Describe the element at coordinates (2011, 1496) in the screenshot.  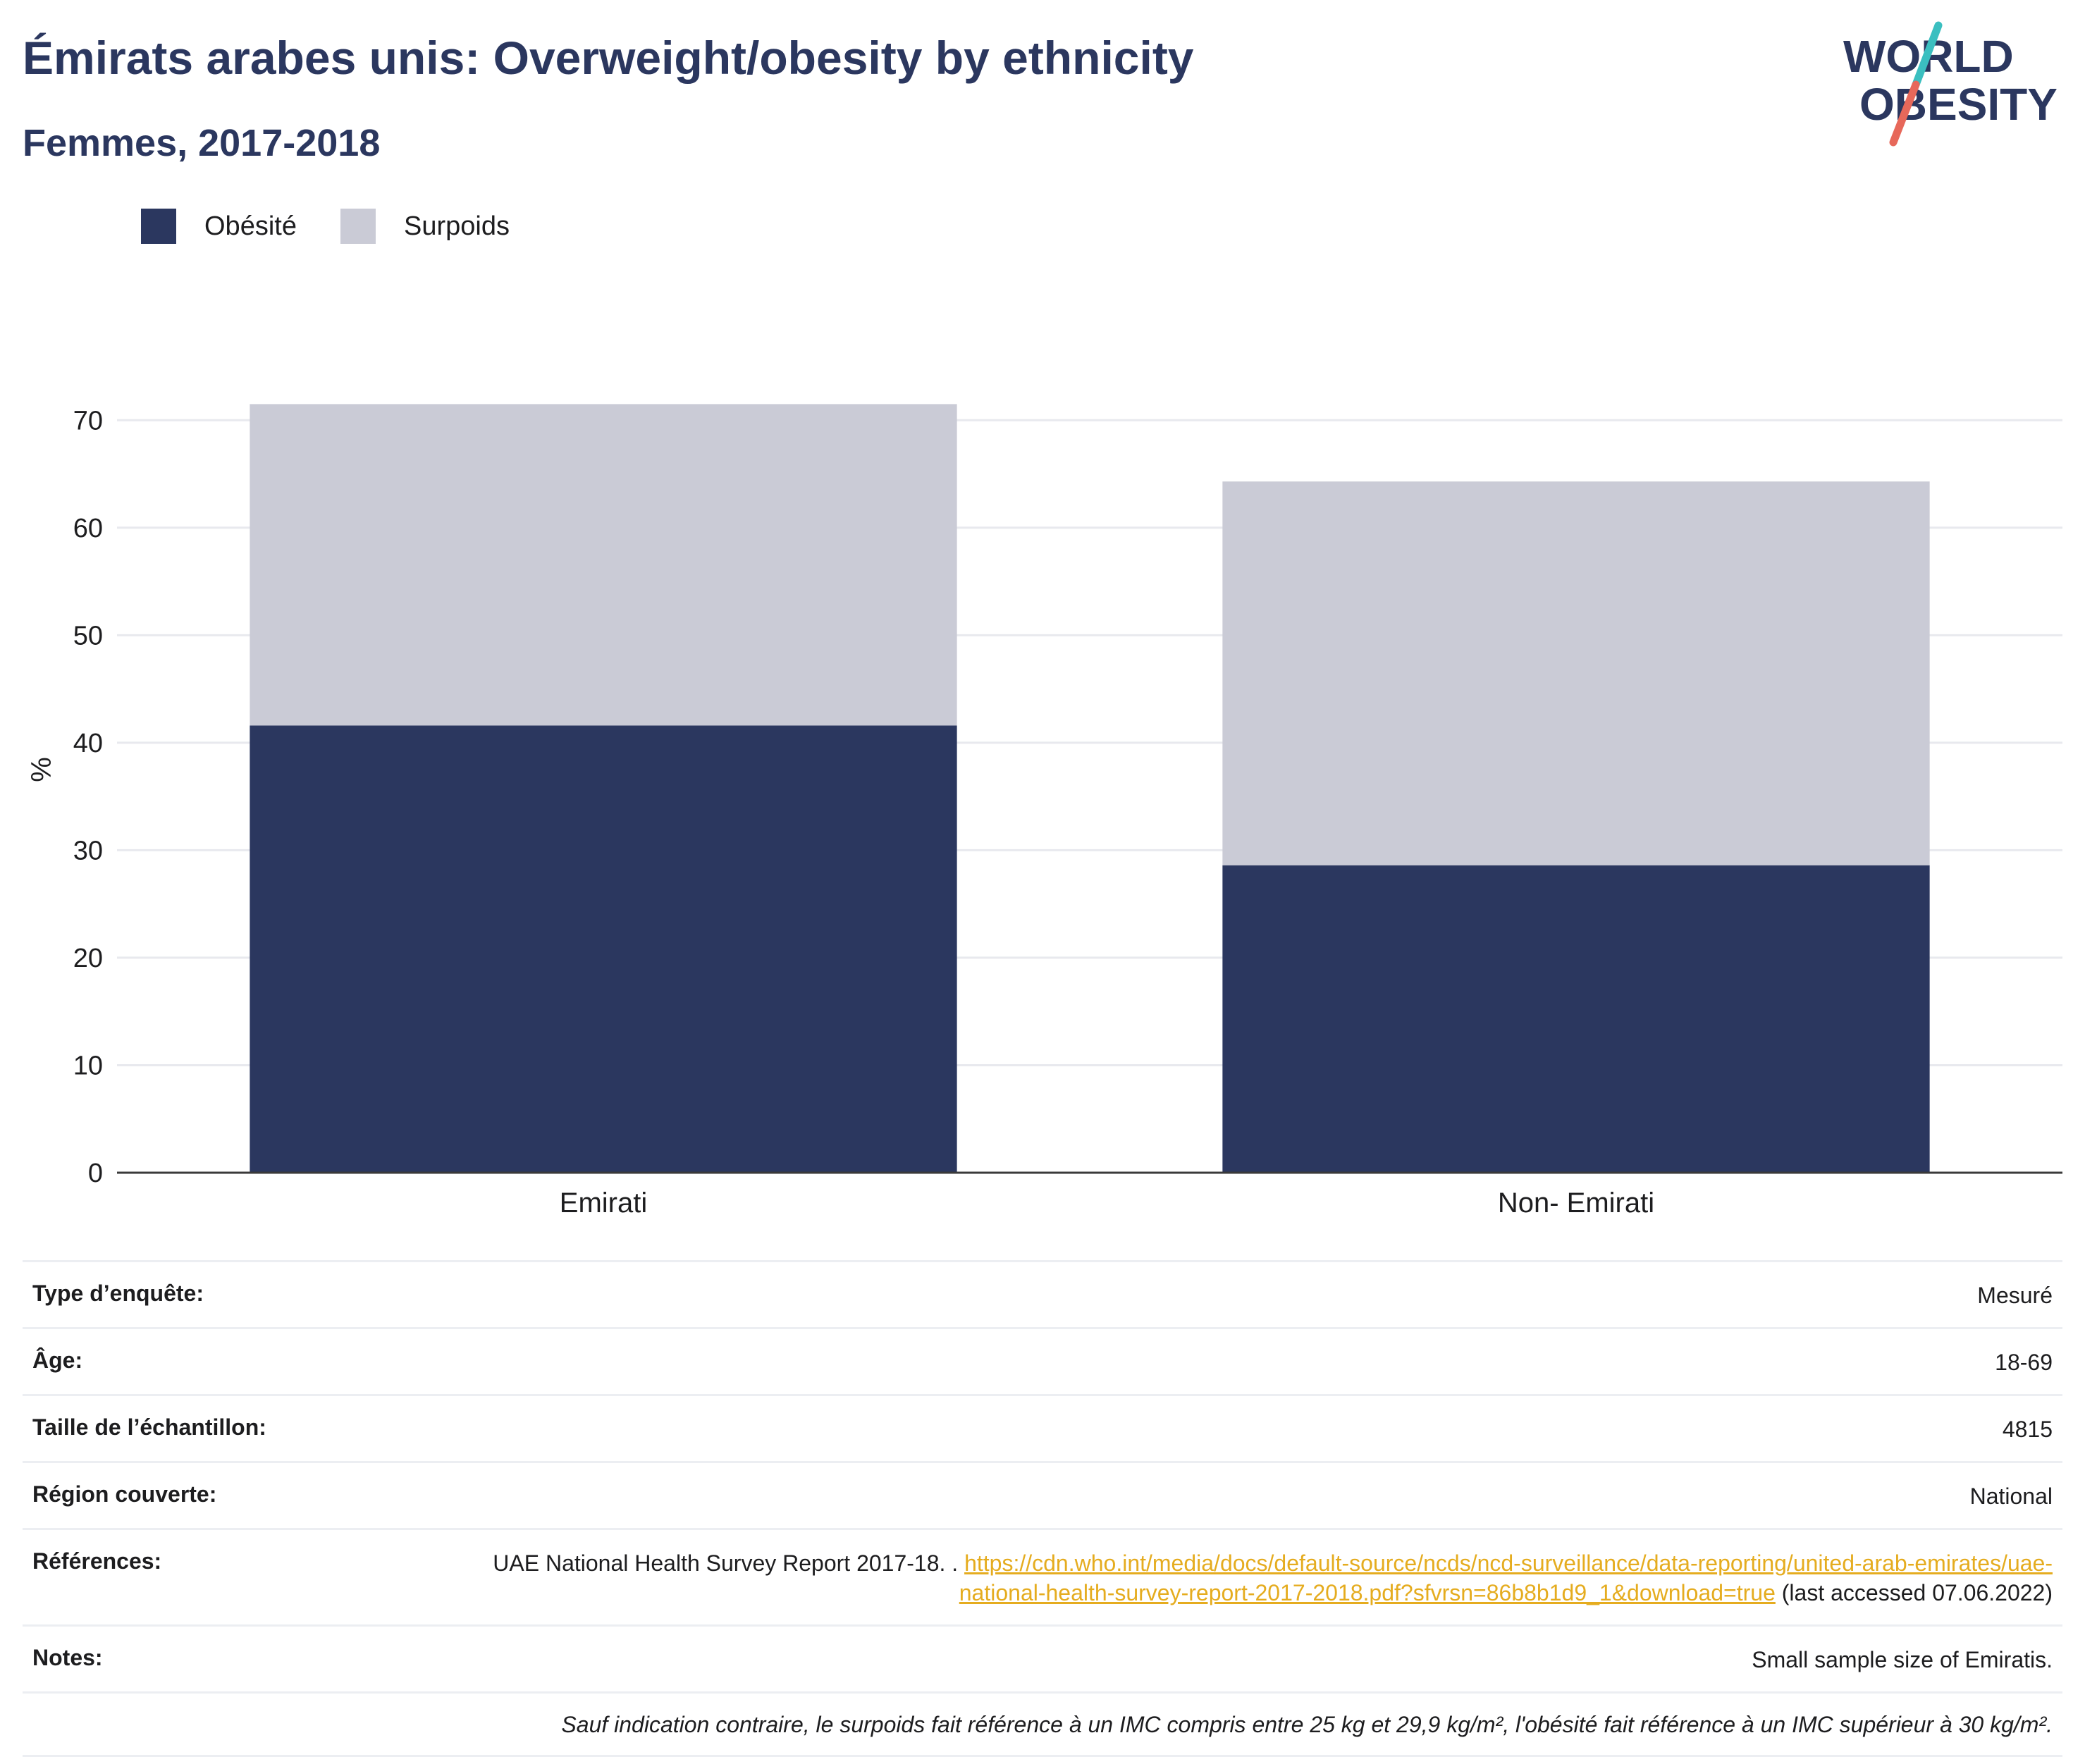
I see `info-value: National` at that location.